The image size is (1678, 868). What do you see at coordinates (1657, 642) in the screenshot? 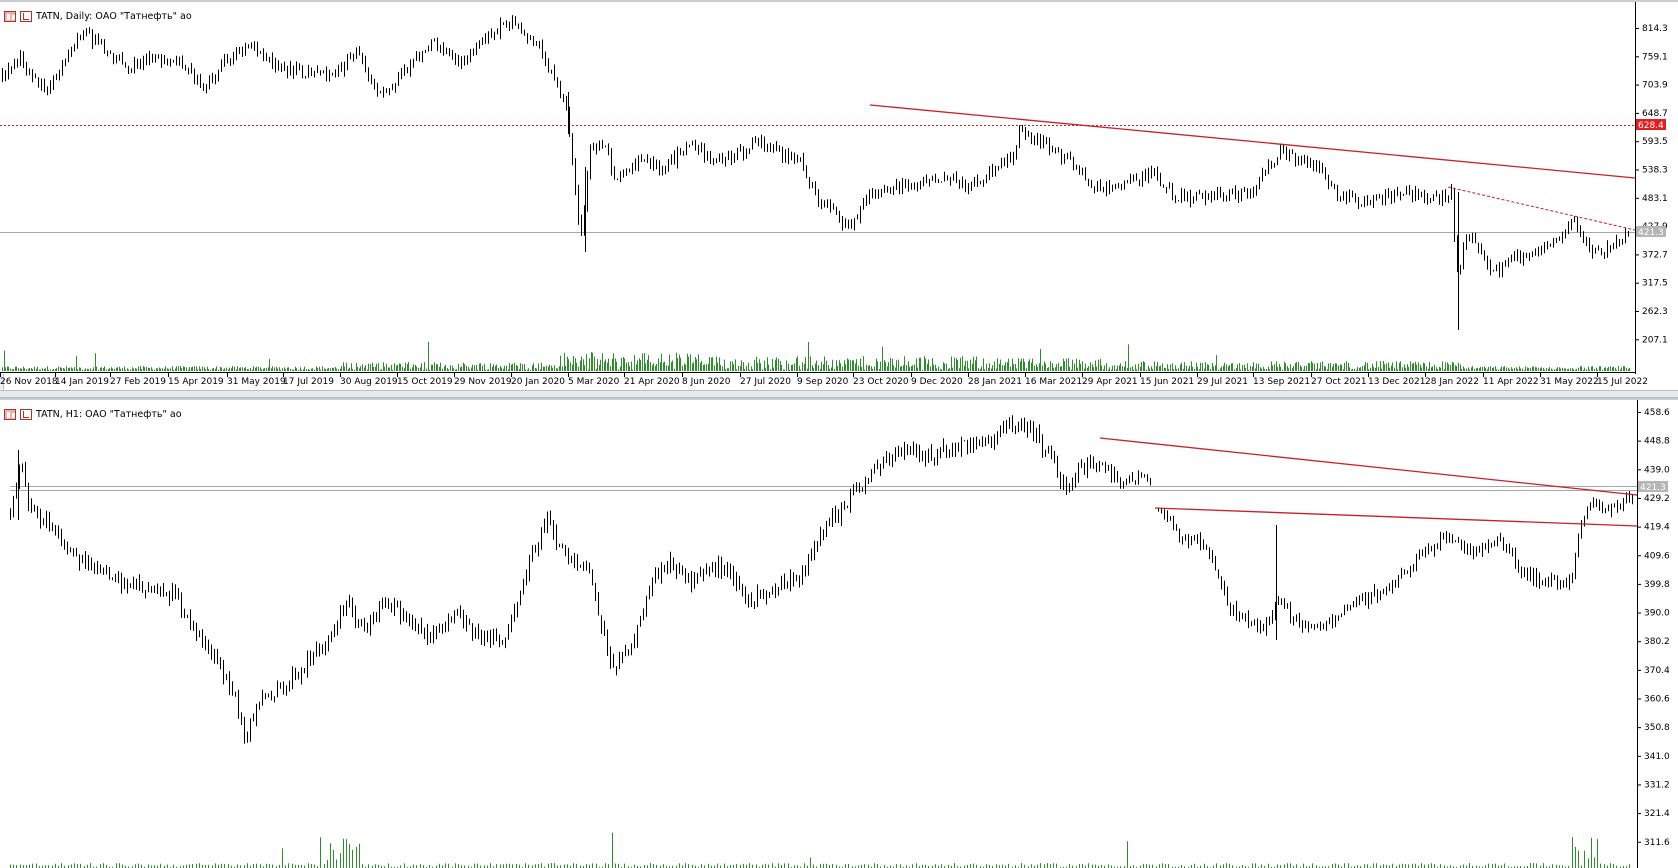
I see `price-tick-label: 380.2` at bounding box center [1657, 642].